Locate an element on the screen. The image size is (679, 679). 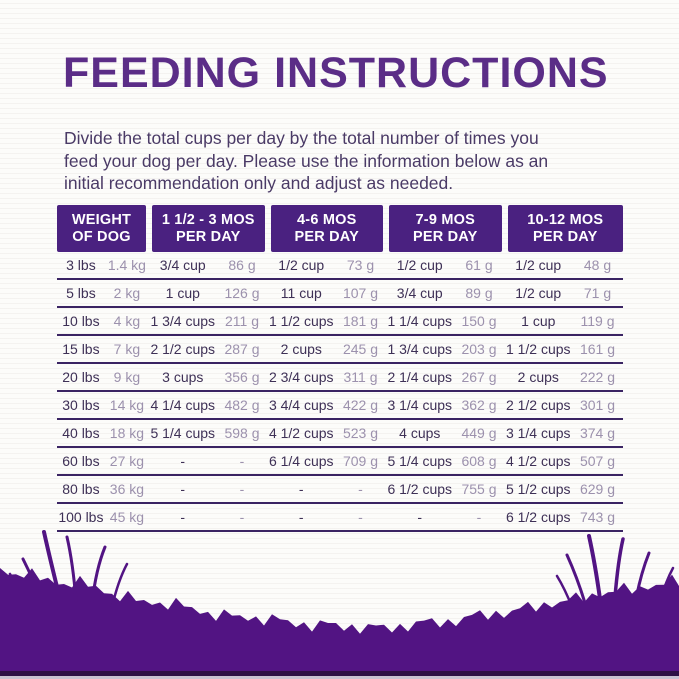
amount-cell-col3: 3 1/4 cups 362 g is located at coordinates (445, 405).